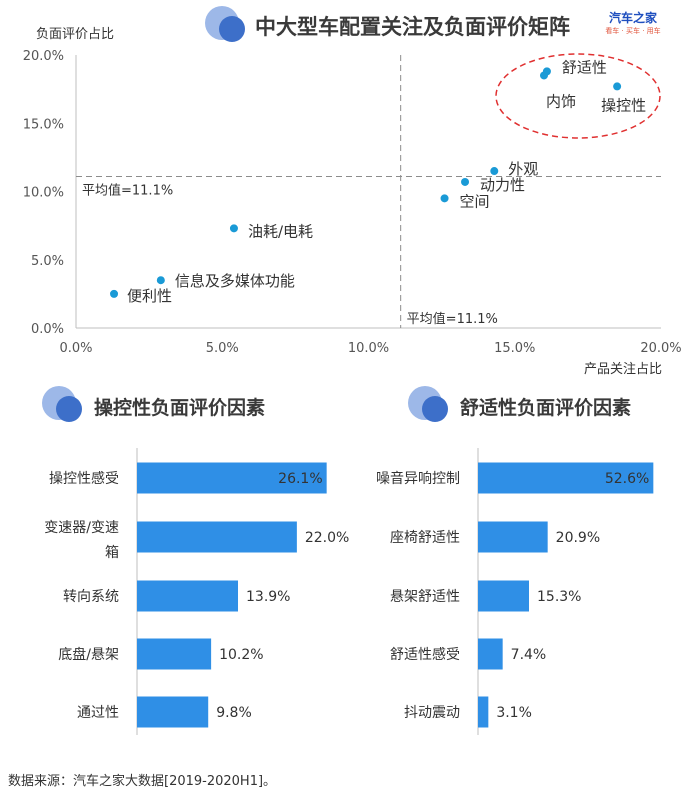  Describe the element at coordinates (235, 281) in the screenshot. I see `point-label: 信息及多媒体功能` at that location.